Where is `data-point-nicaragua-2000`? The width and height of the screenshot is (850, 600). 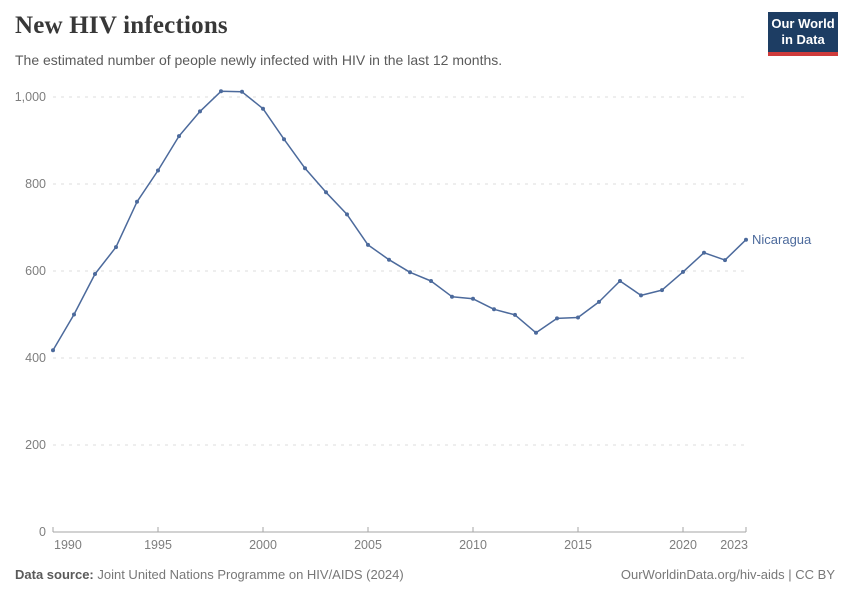 data-point-nicaragua-2000 is located at coordinates (263, 108).